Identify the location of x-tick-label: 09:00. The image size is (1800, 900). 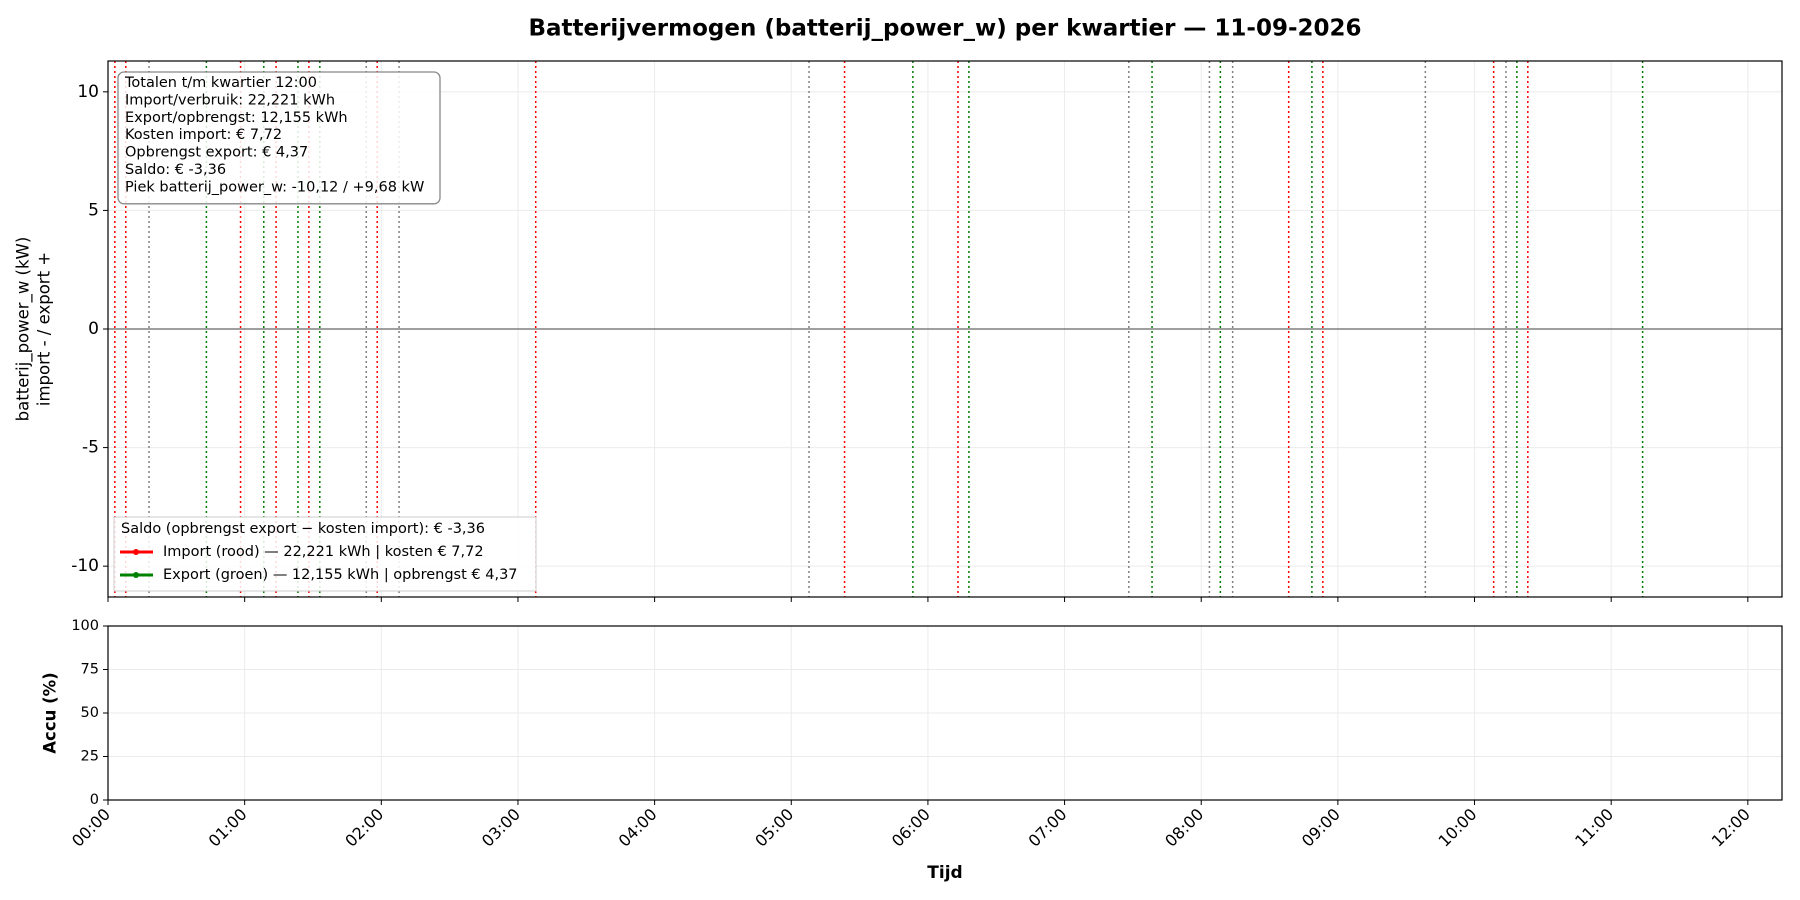
(1321, 828).